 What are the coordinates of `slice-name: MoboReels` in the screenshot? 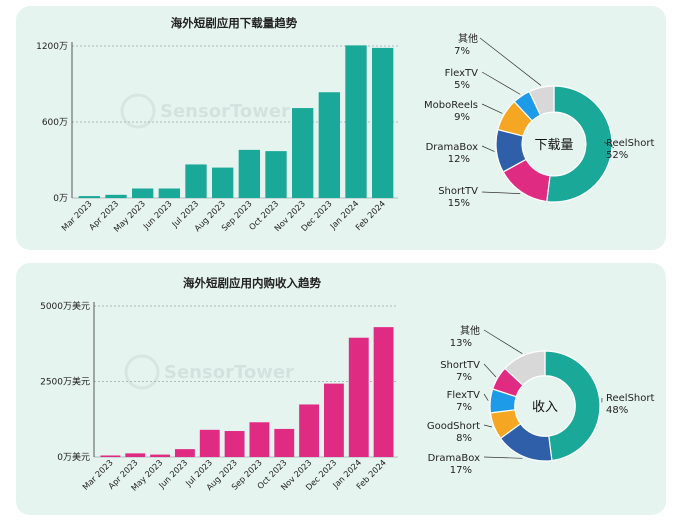 It's located at (451, 105).